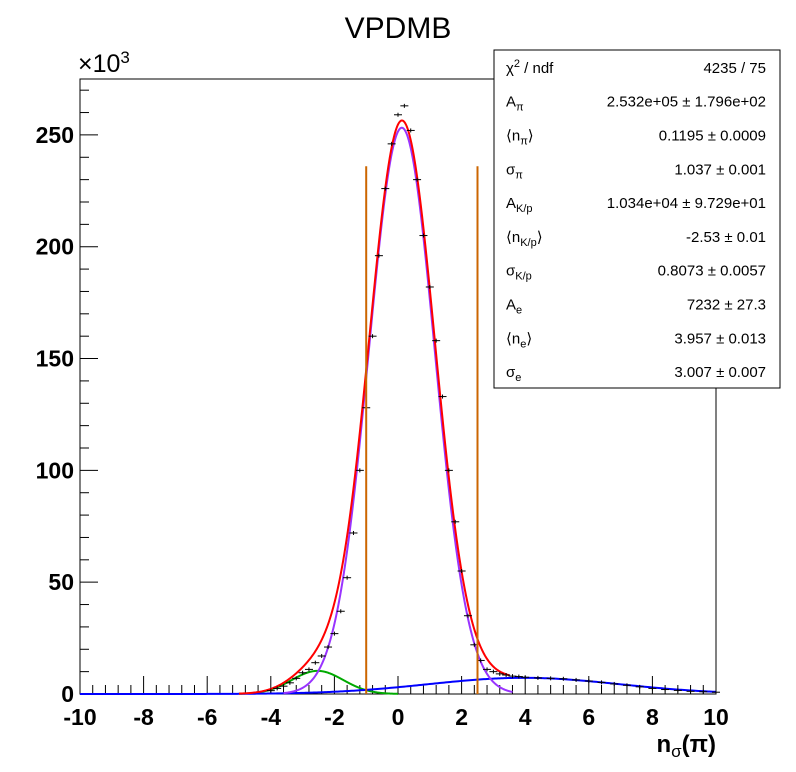 This screenshot has width=796, height=772. What do you see at coordinates (676, 751) in the screenshot?
I see `x-label-subscript: σ` at bounding box center [676, 751].